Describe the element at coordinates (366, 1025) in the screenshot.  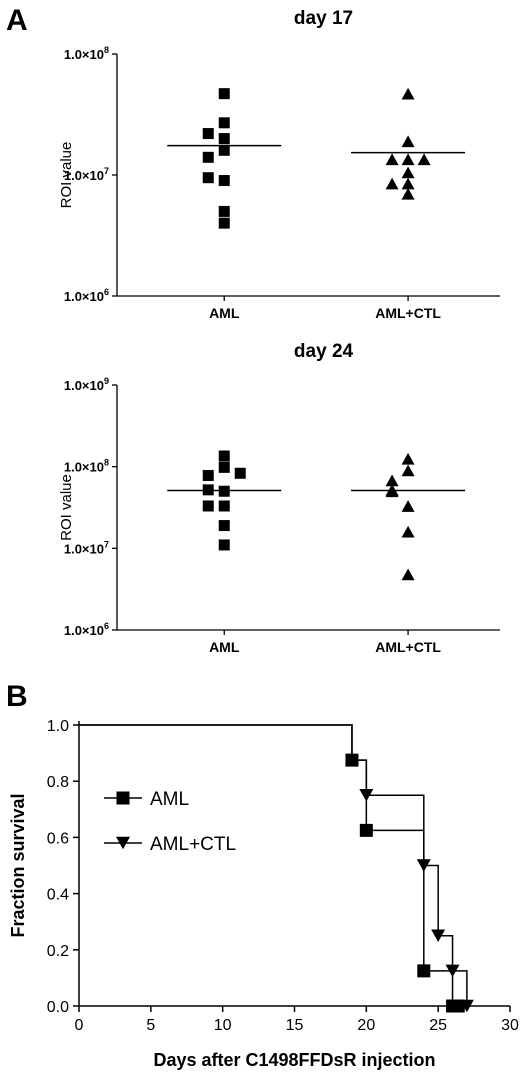
I see `x-tick-label: 20` at that location.